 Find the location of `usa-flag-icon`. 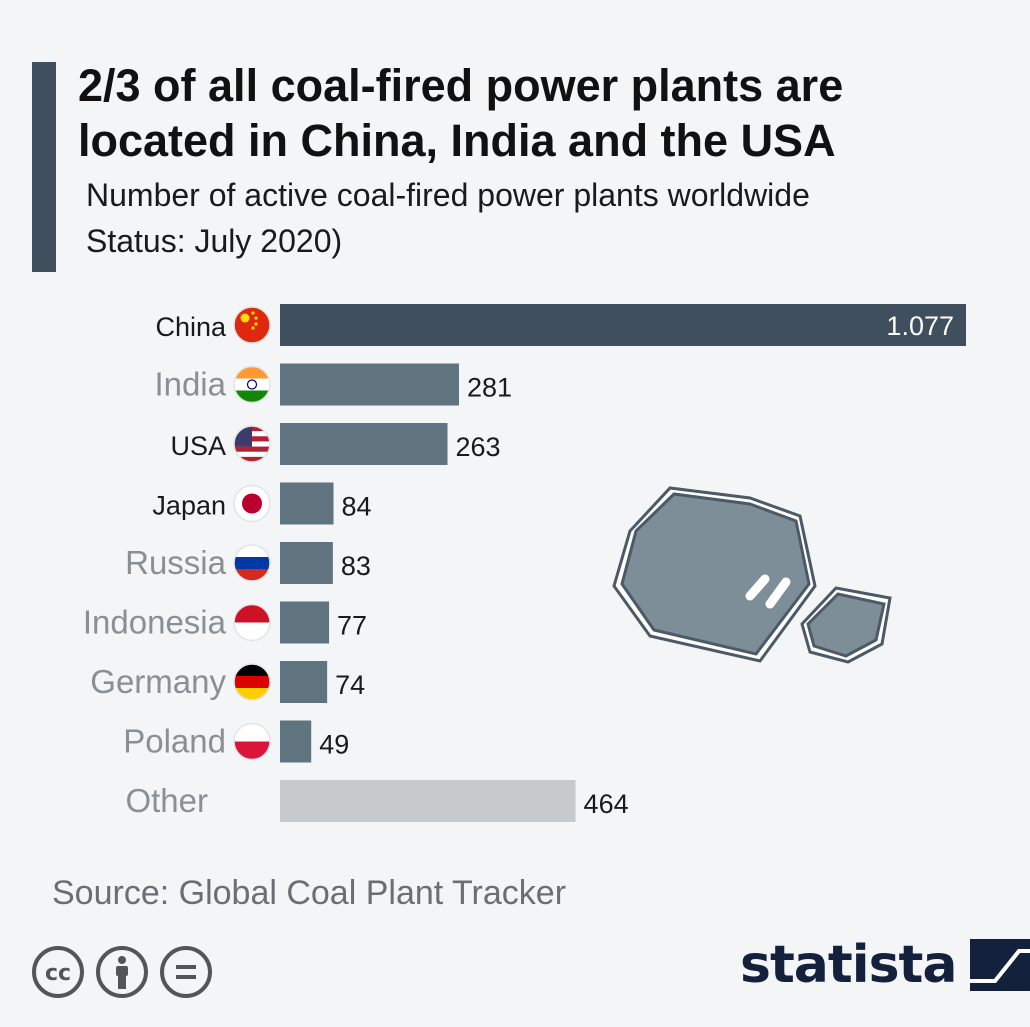

usa-flag-icon is located at coordinates (252, 444).